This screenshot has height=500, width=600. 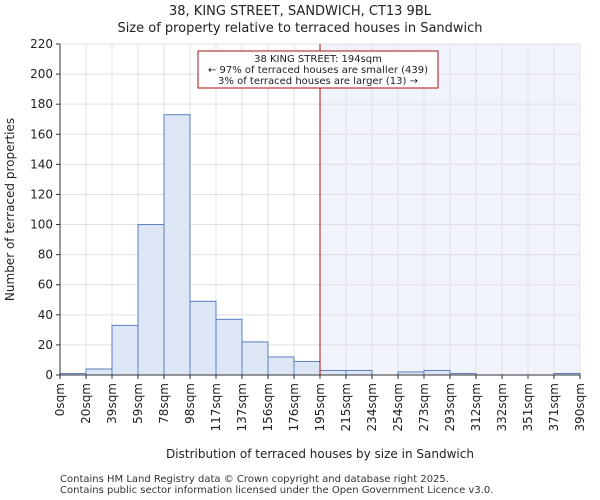 What do you see at coordinates (318, 81) in the screenshot?
I see `annotation-line-3: 3% of terraced houses are larger (13) →` at bounding box center [318, 81].